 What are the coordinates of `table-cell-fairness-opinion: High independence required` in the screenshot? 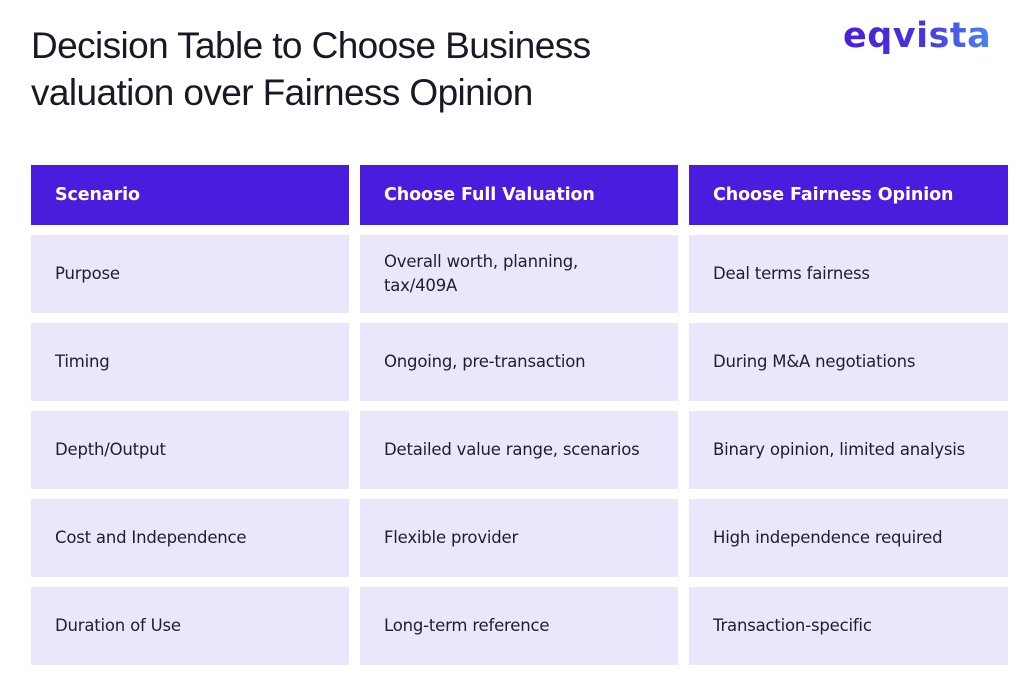 It's located at (848, 538).